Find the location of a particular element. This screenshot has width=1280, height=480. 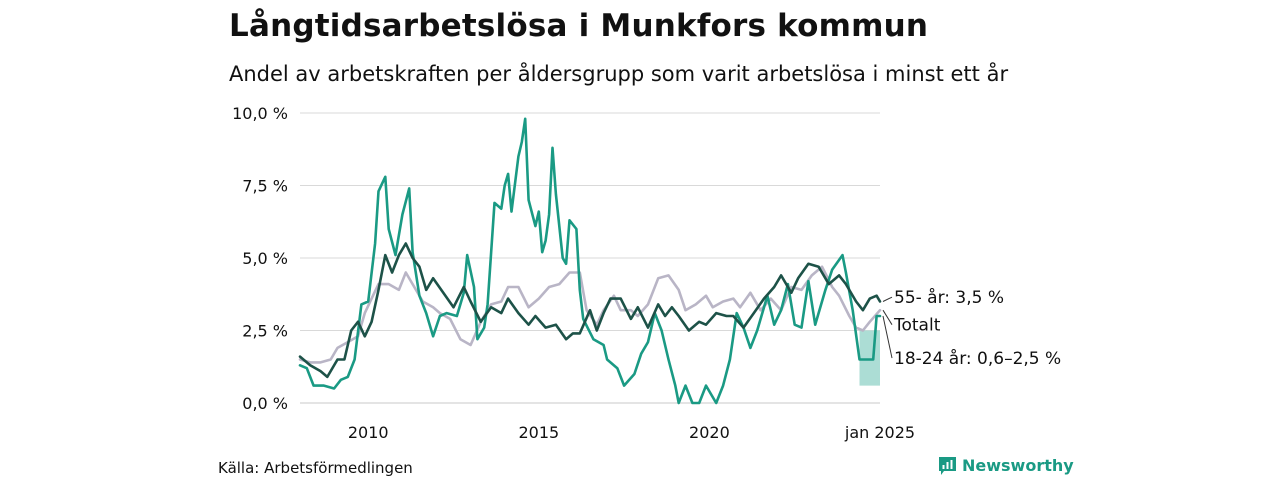

y-tick-label: 2,5 % is located at coordinates (265, 331).